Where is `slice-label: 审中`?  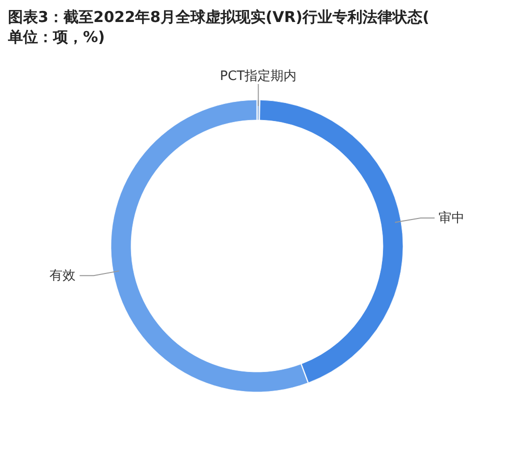 slice-label: 审中 is located at coordinates (451, 218).